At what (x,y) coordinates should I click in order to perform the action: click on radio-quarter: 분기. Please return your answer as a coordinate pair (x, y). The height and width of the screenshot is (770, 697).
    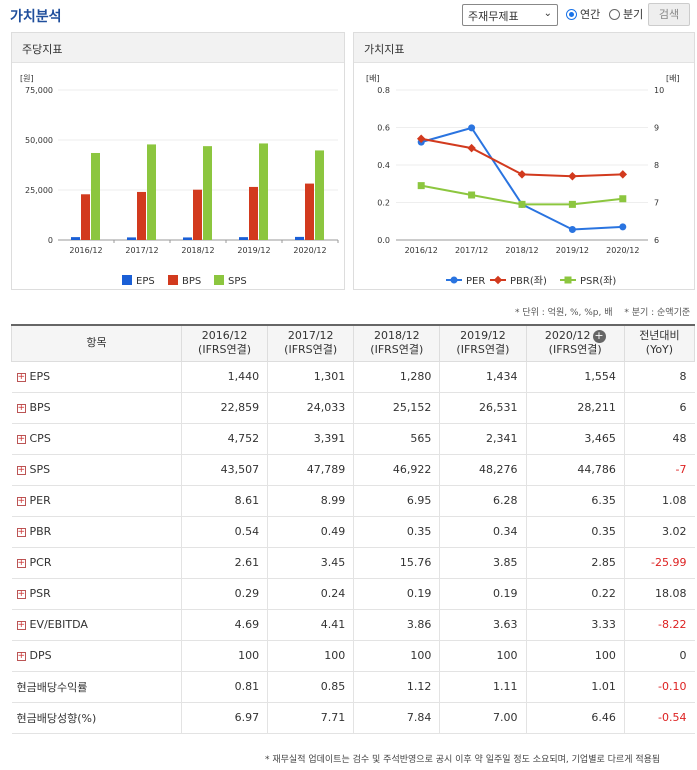
    Looking at the image, I should click on (626, 14).